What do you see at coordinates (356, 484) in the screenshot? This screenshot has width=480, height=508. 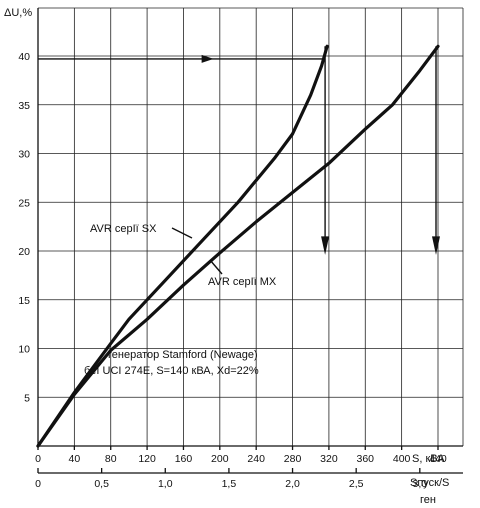 I see `x2-tick-label-5: 2,5` at bounding box center [356, 484].